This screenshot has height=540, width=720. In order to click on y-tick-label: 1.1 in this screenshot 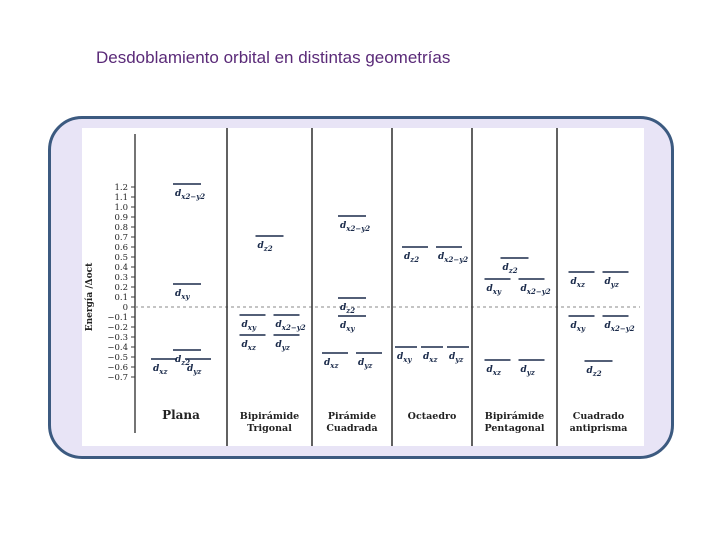, I will do `click(121, 198)`.